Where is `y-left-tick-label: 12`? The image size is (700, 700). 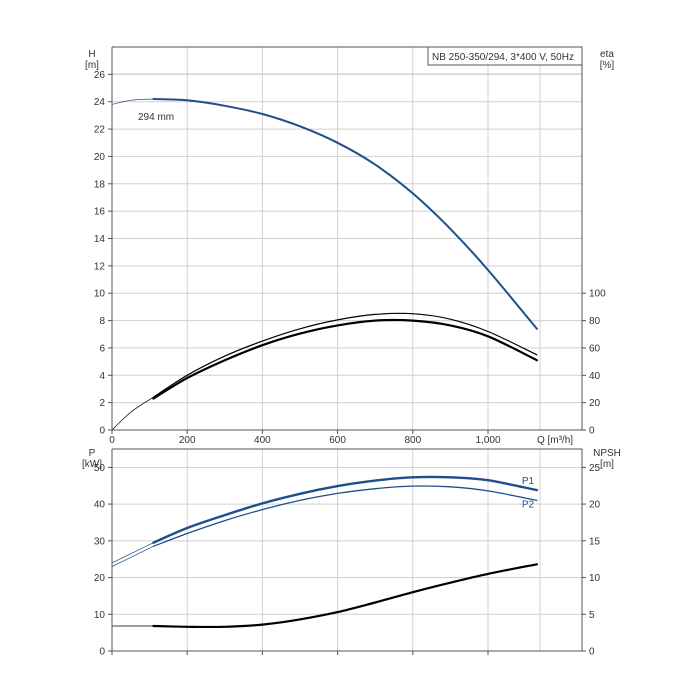 y-left-tick-label: 12 is located at coordinates (100, 266).